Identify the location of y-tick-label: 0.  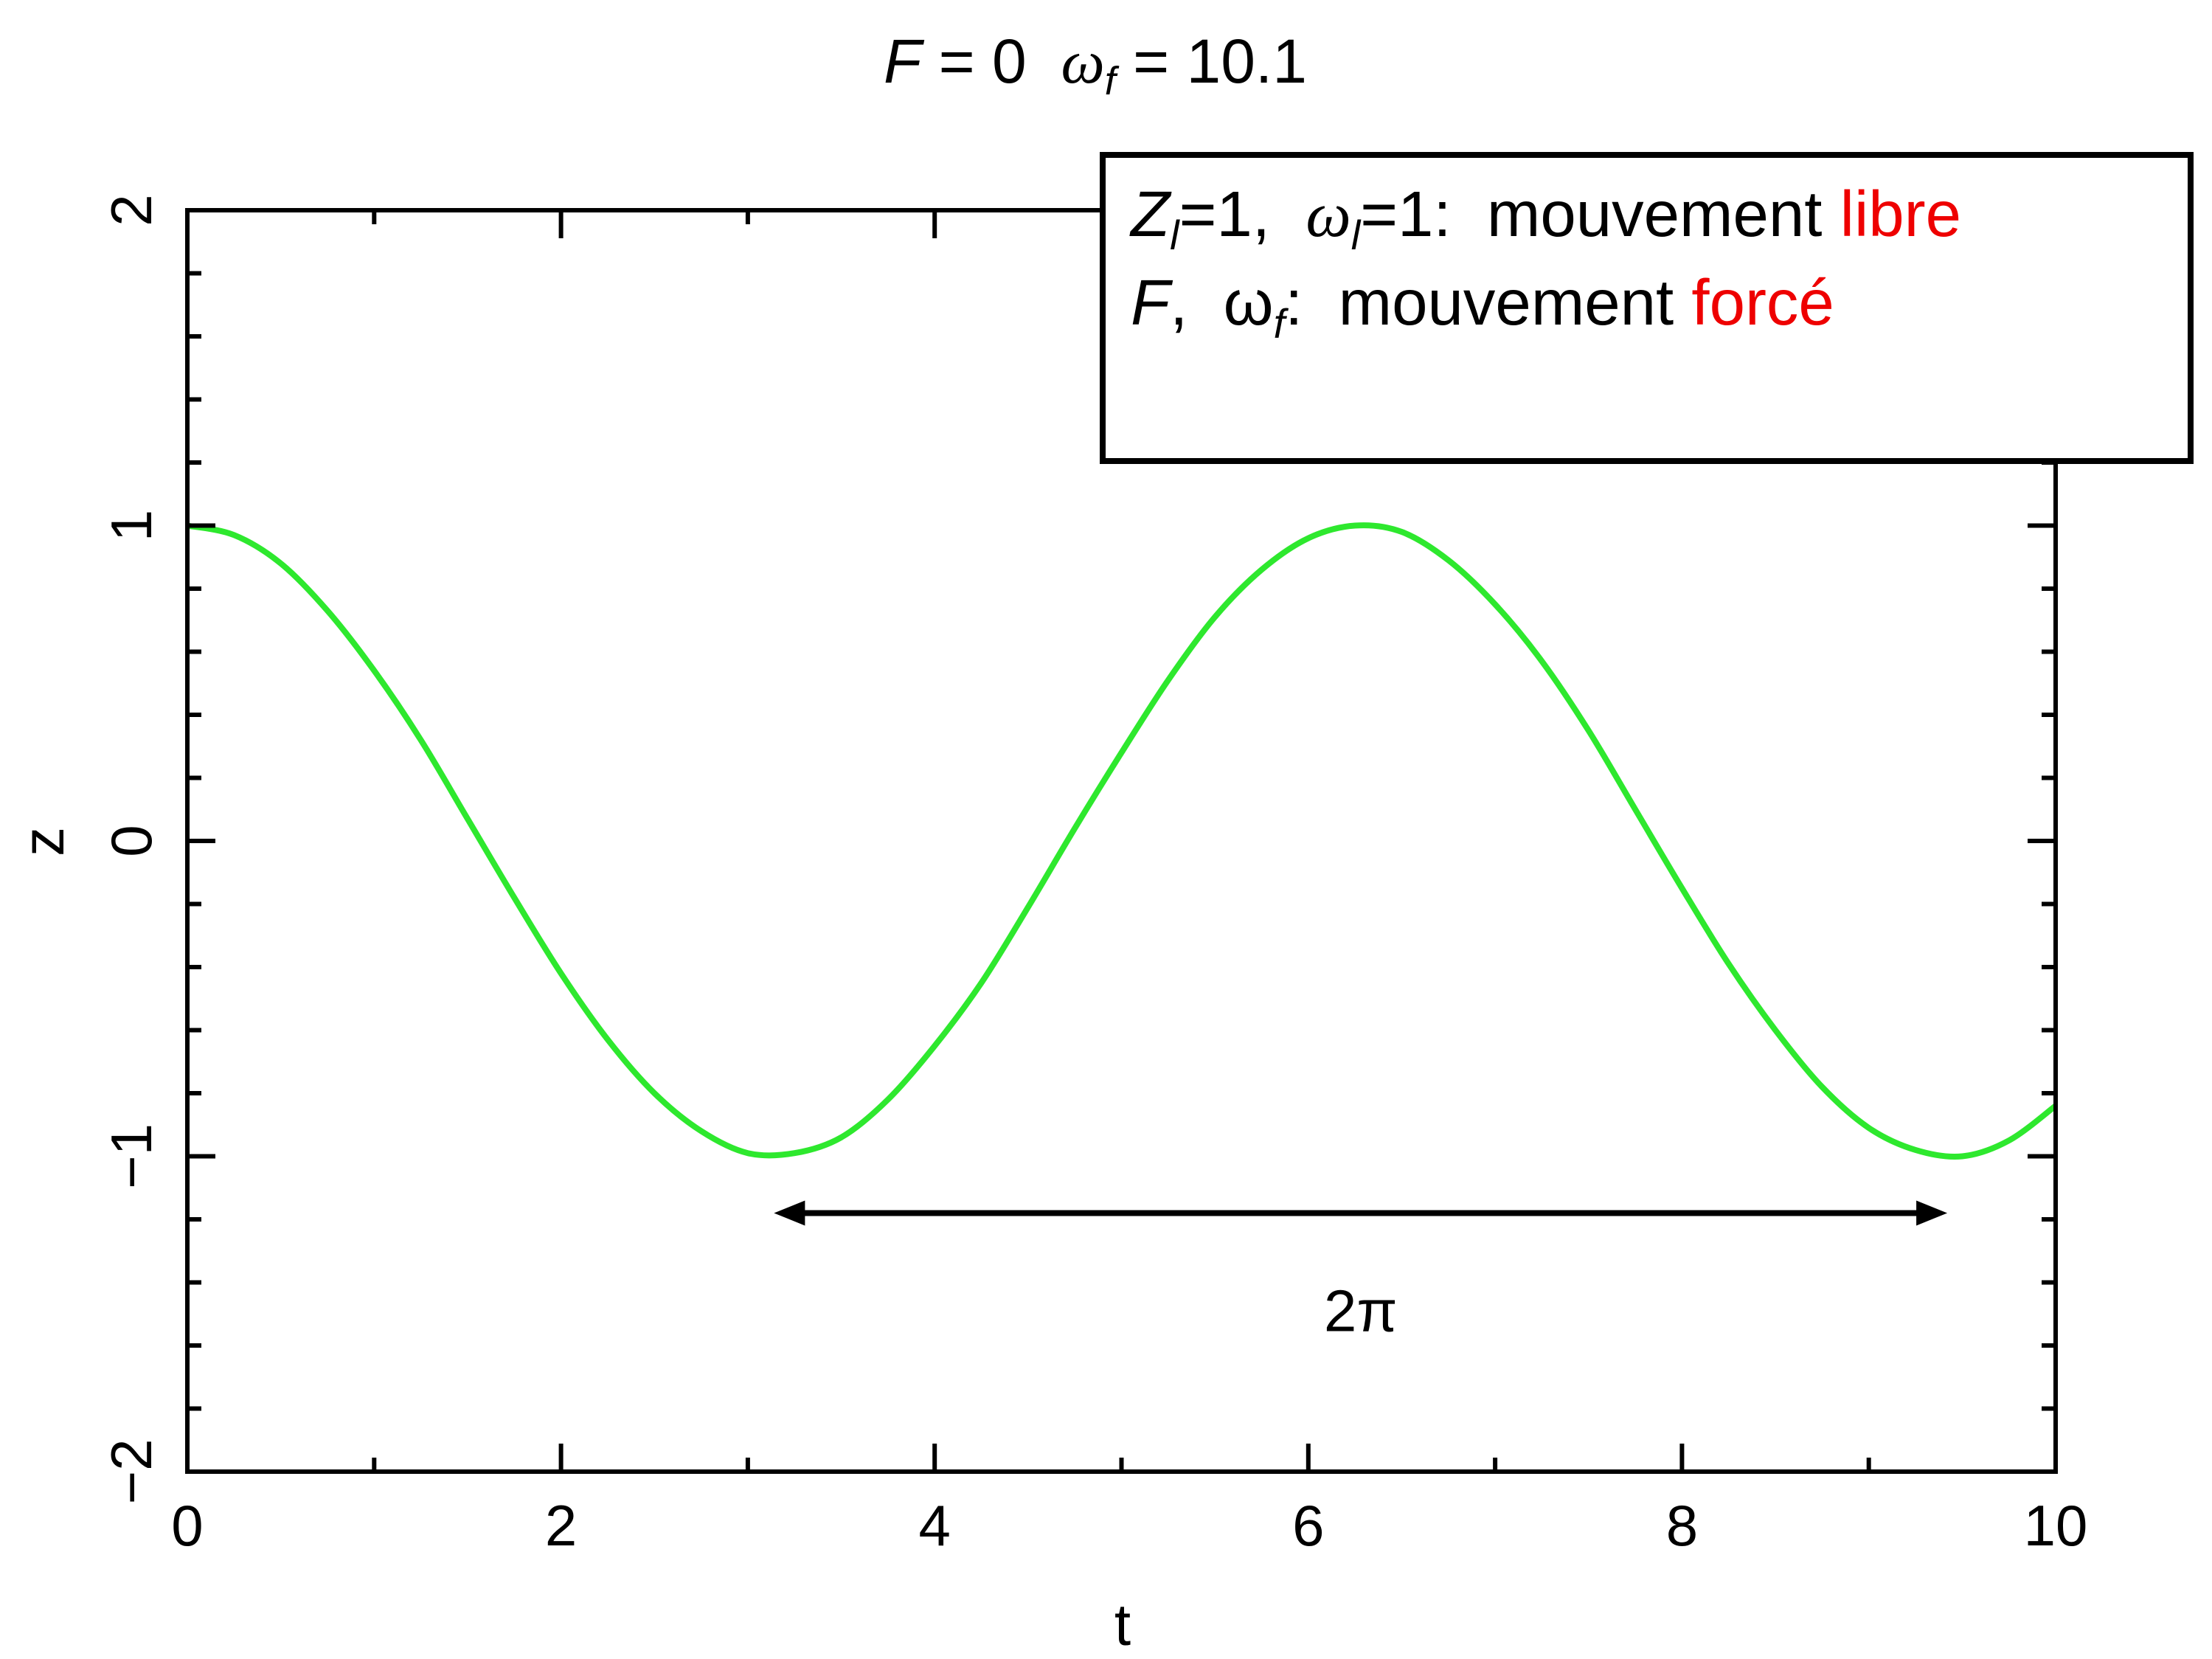
(132, 840).